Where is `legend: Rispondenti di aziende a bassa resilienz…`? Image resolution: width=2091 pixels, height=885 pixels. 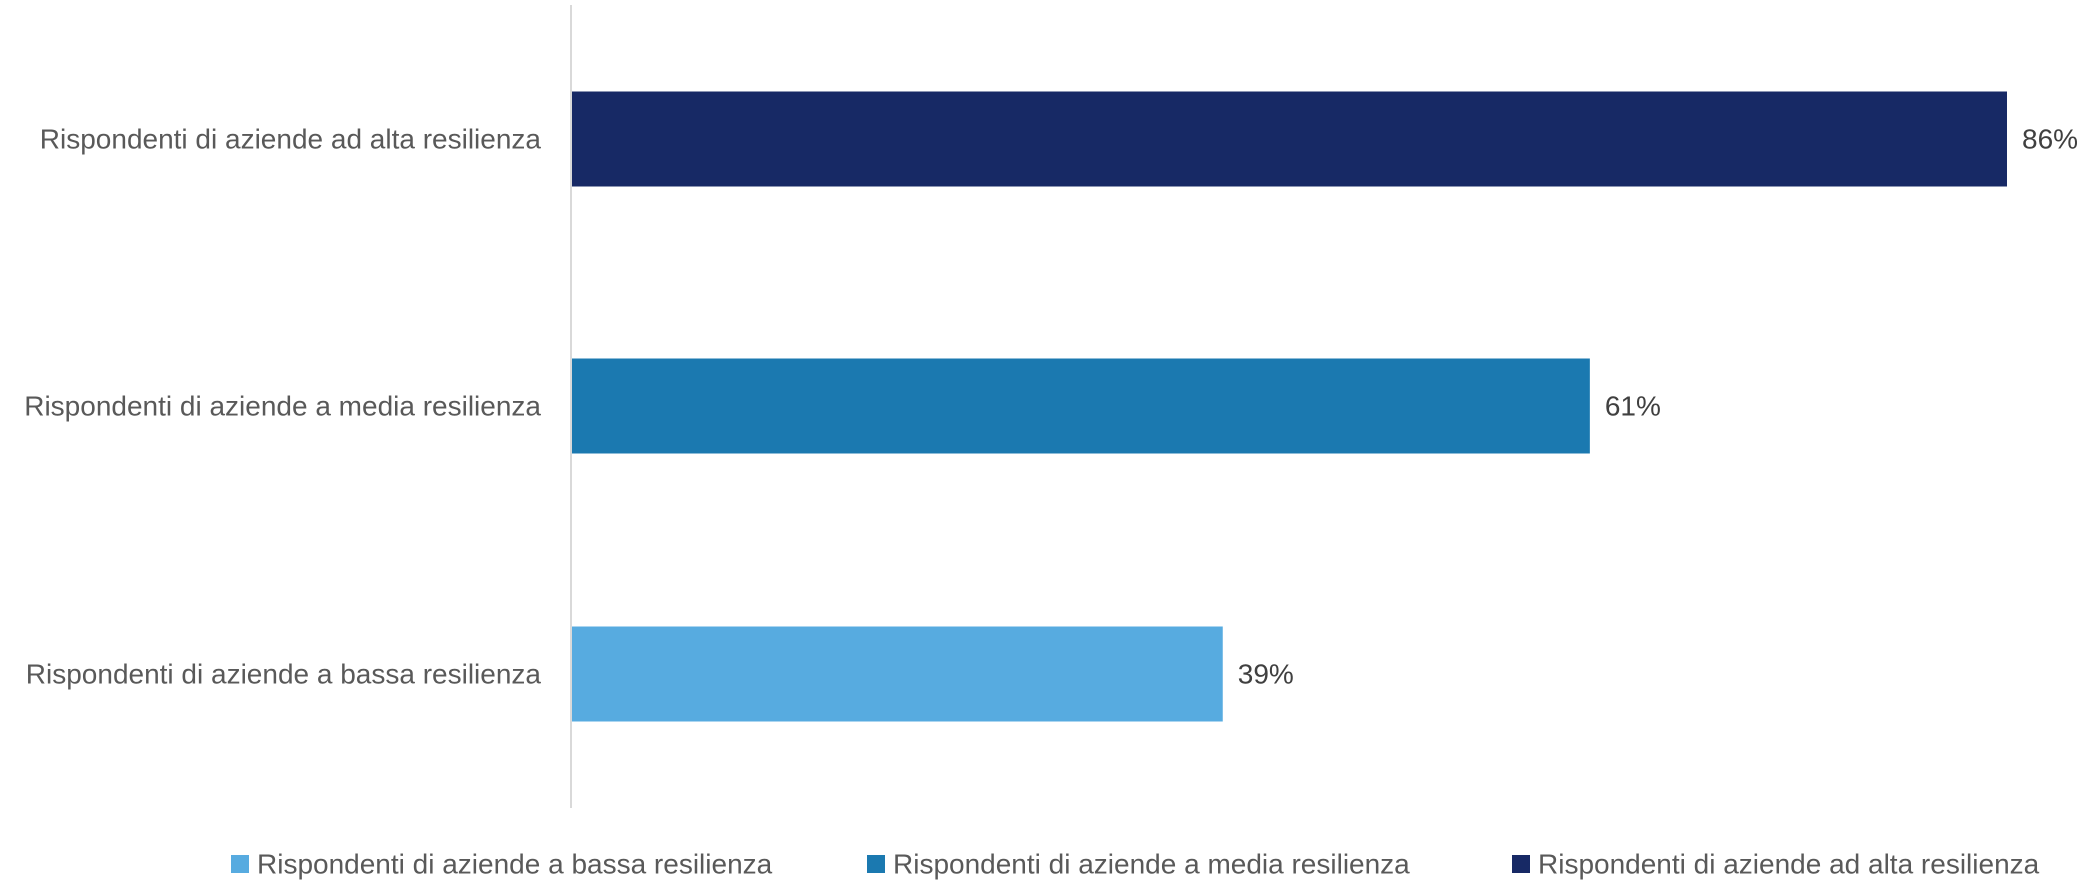
legend: Rispondenti di aziende a bassa resilienz… is located at coordinates (1135, 864).